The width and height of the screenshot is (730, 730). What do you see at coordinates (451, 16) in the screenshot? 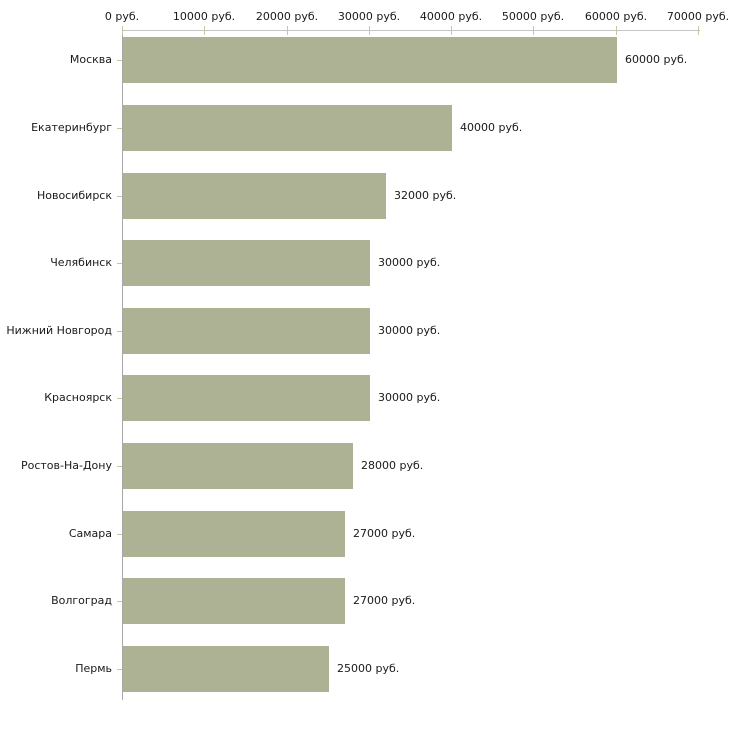
I see `x-axis-tick-label: 40000 руб.` at bounding box center [451, 16].